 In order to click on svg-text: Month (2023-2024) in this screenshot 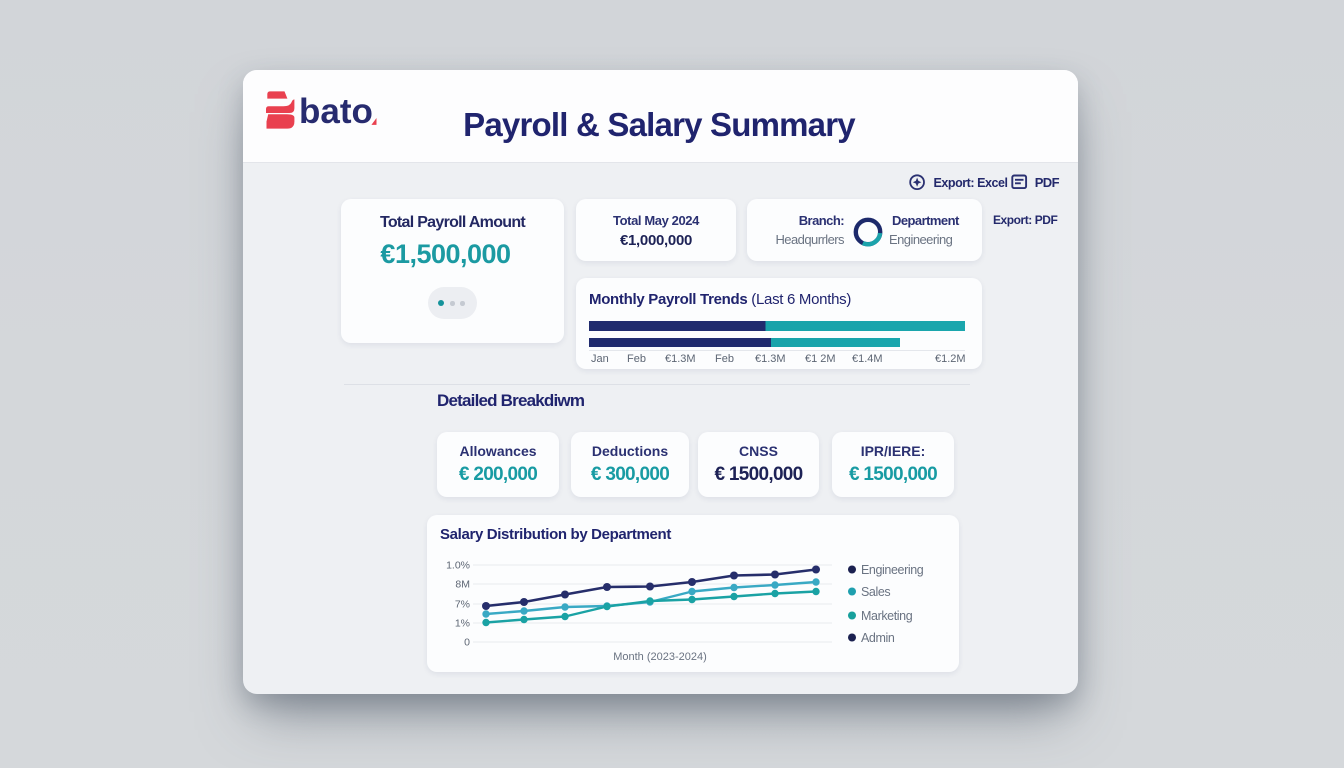, I will do `click(660, 657)`.